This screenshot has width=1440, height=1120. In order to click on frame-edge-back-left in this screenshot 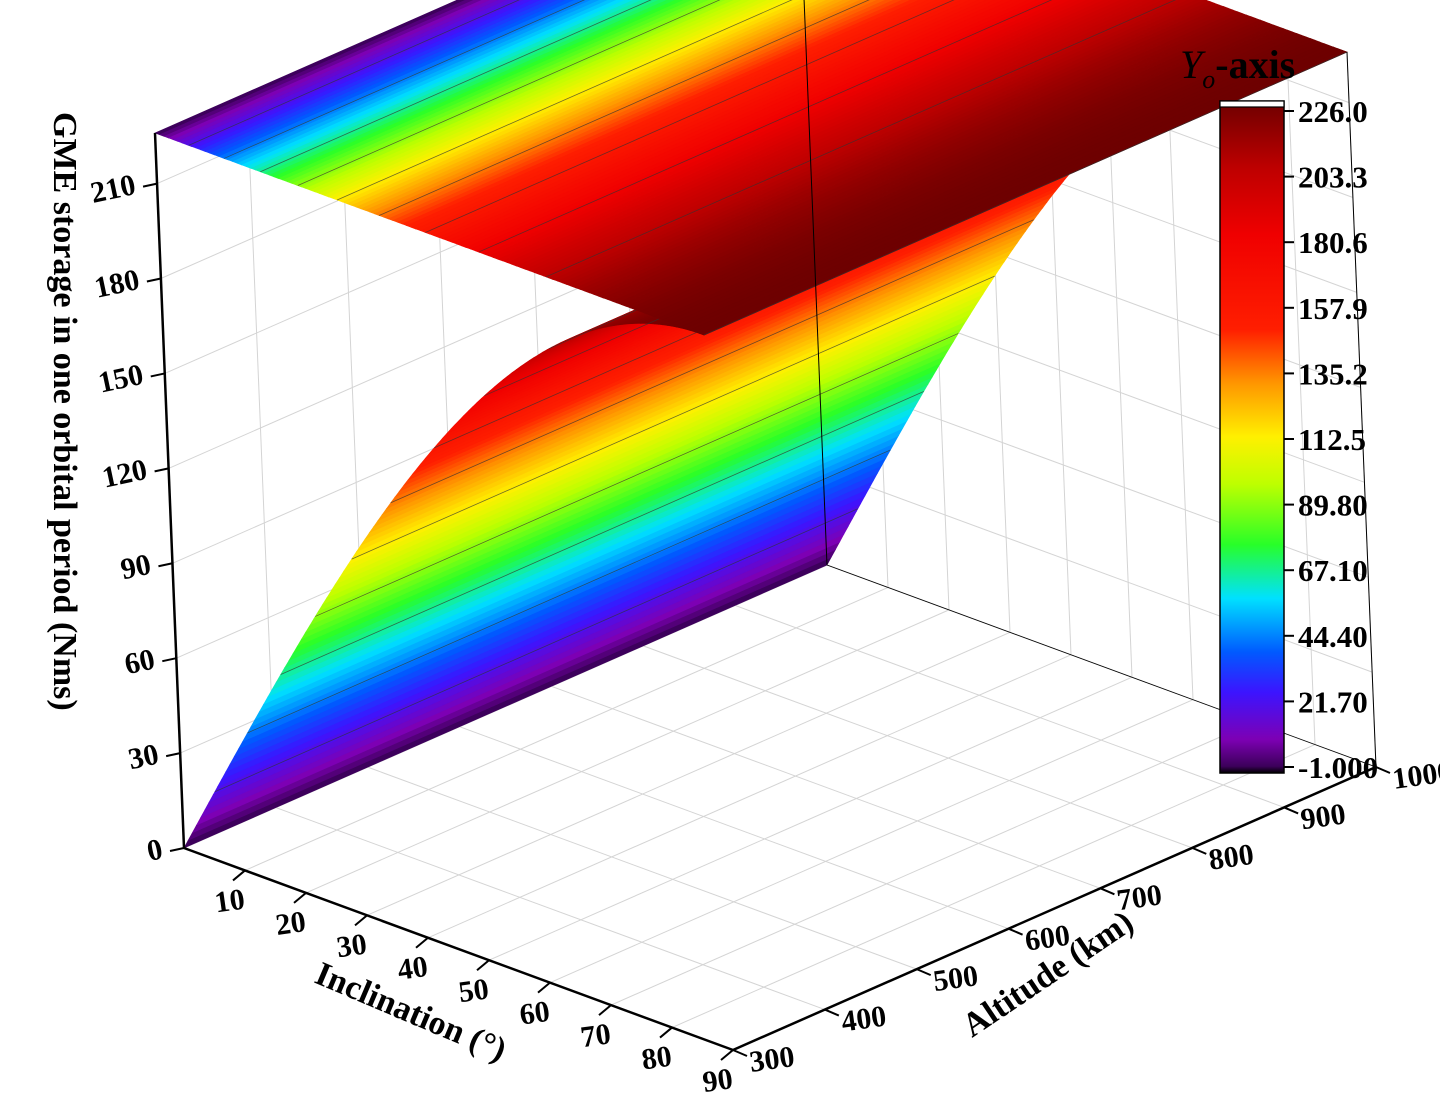, I will do `click(815, 283)`.